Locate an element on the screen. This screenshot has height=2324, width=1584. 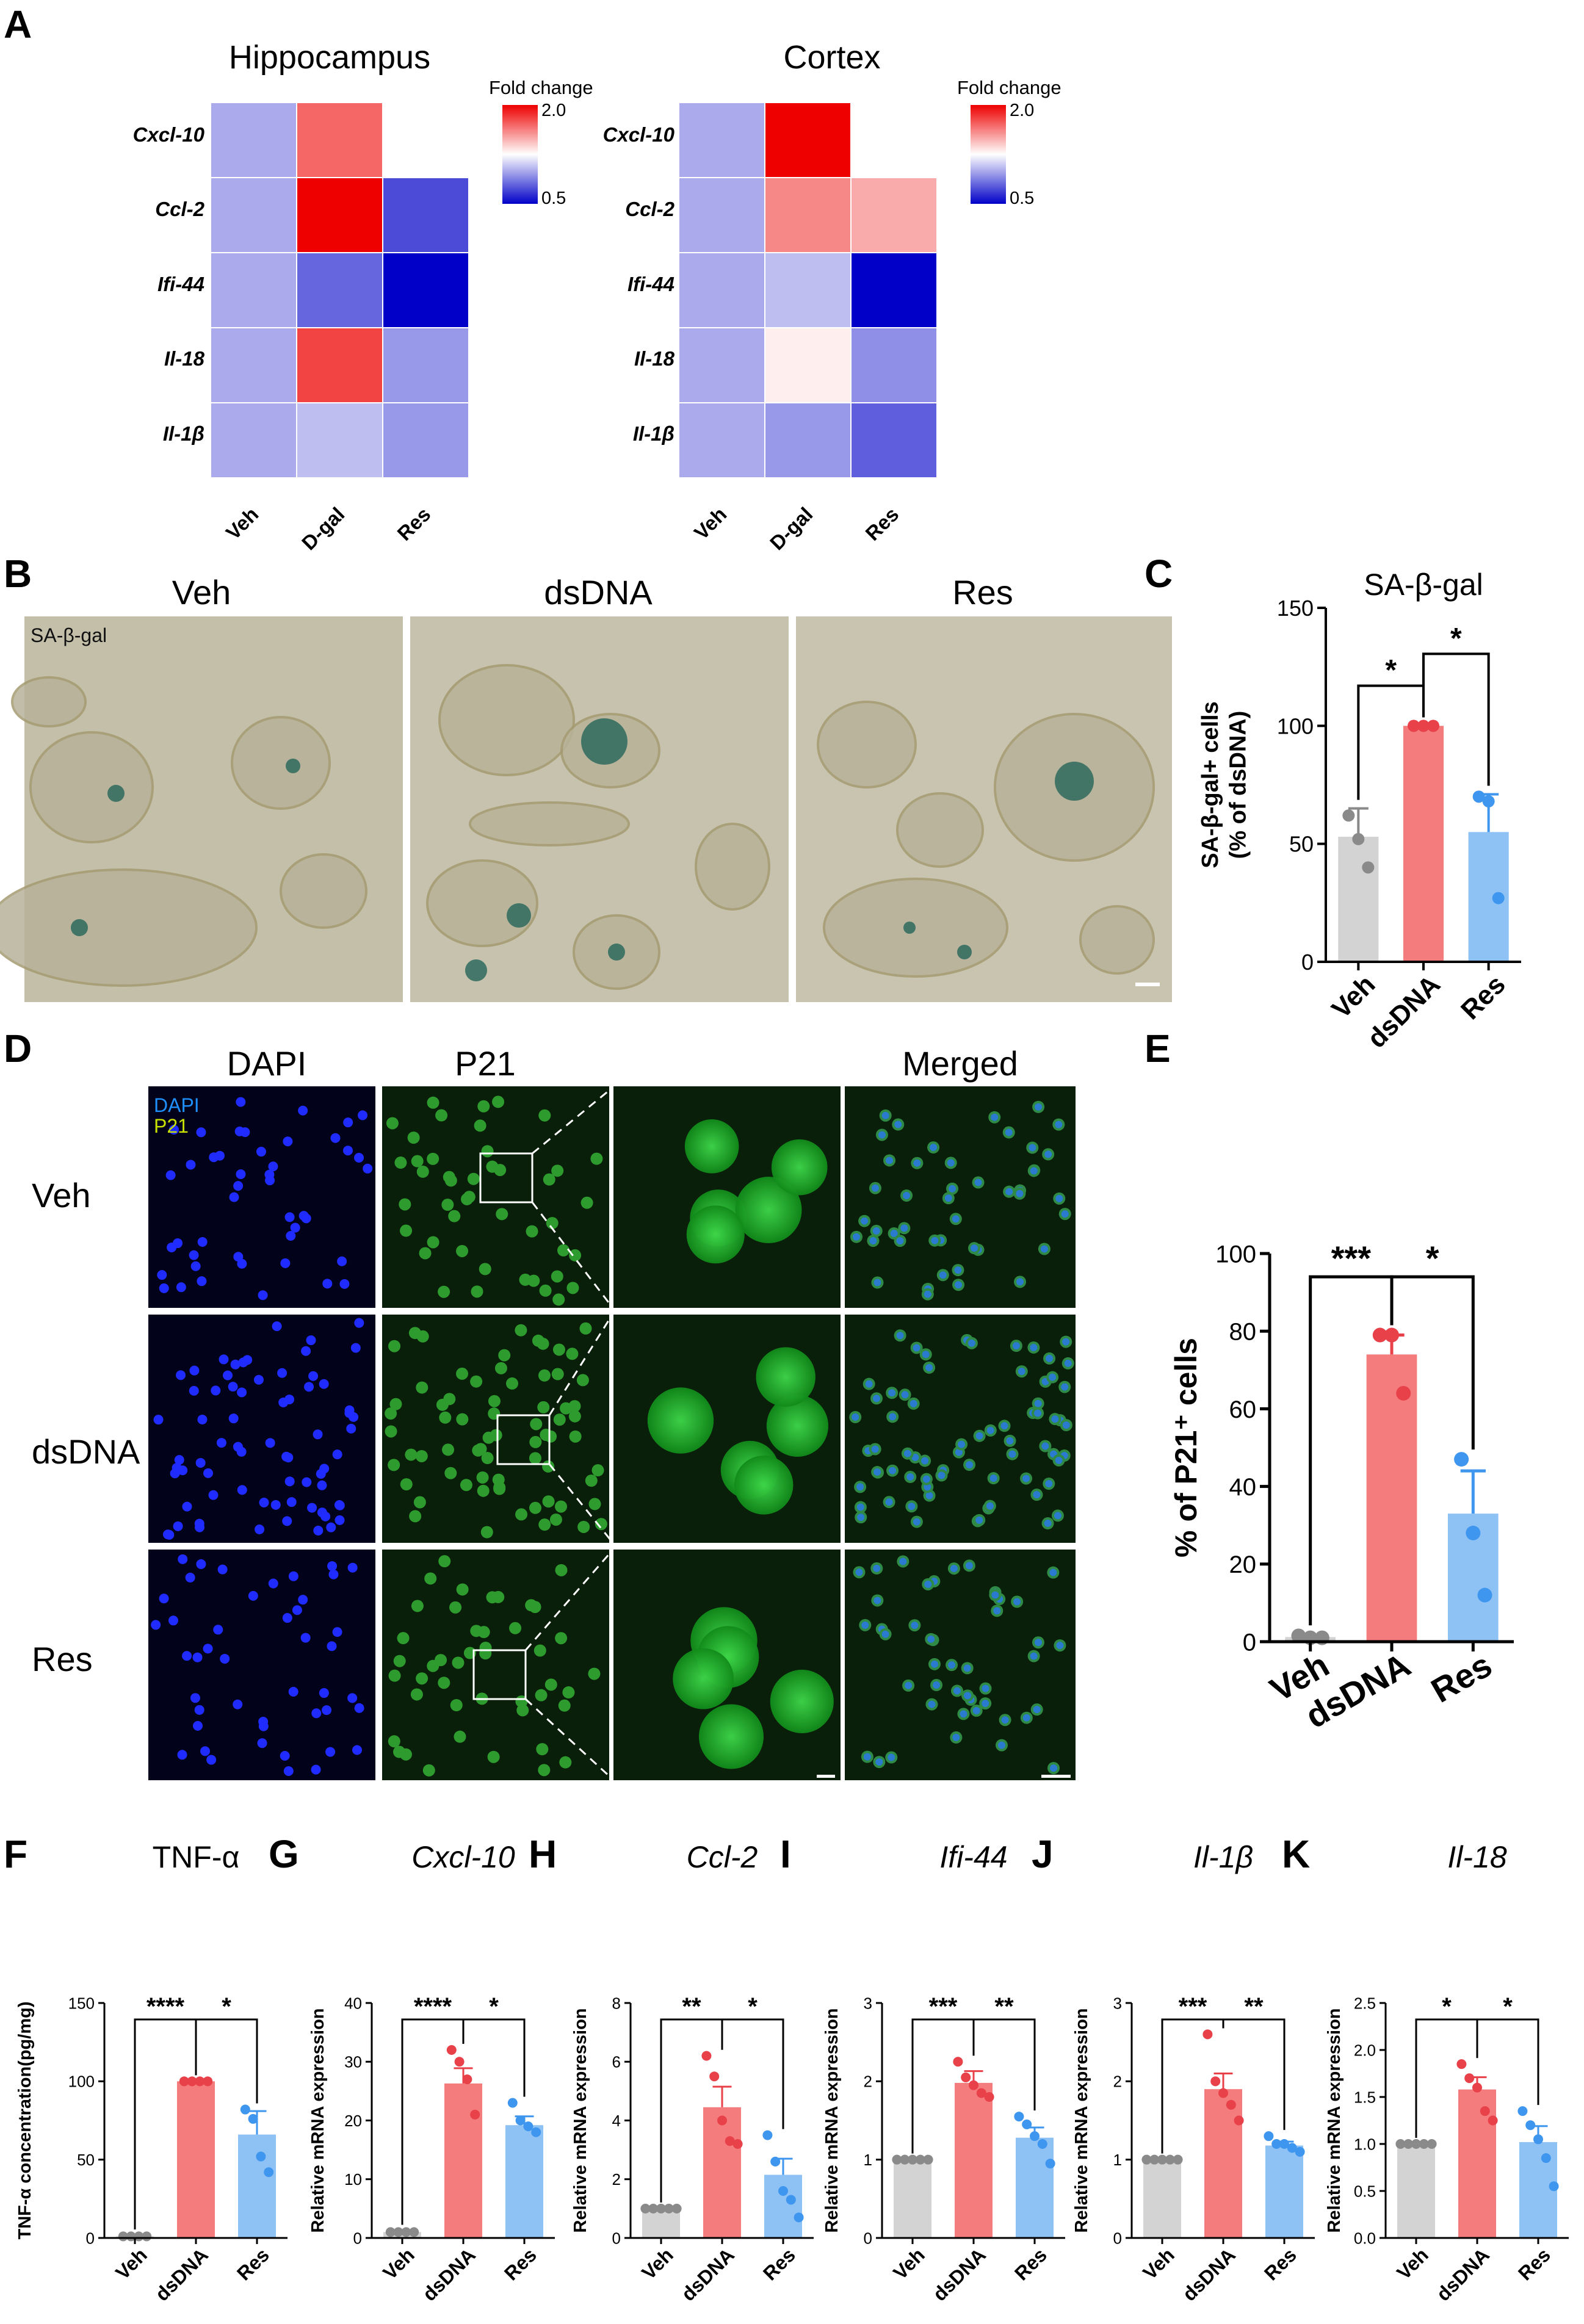
if-row-label-veh: Veh is located at coordinates (61, 1195).